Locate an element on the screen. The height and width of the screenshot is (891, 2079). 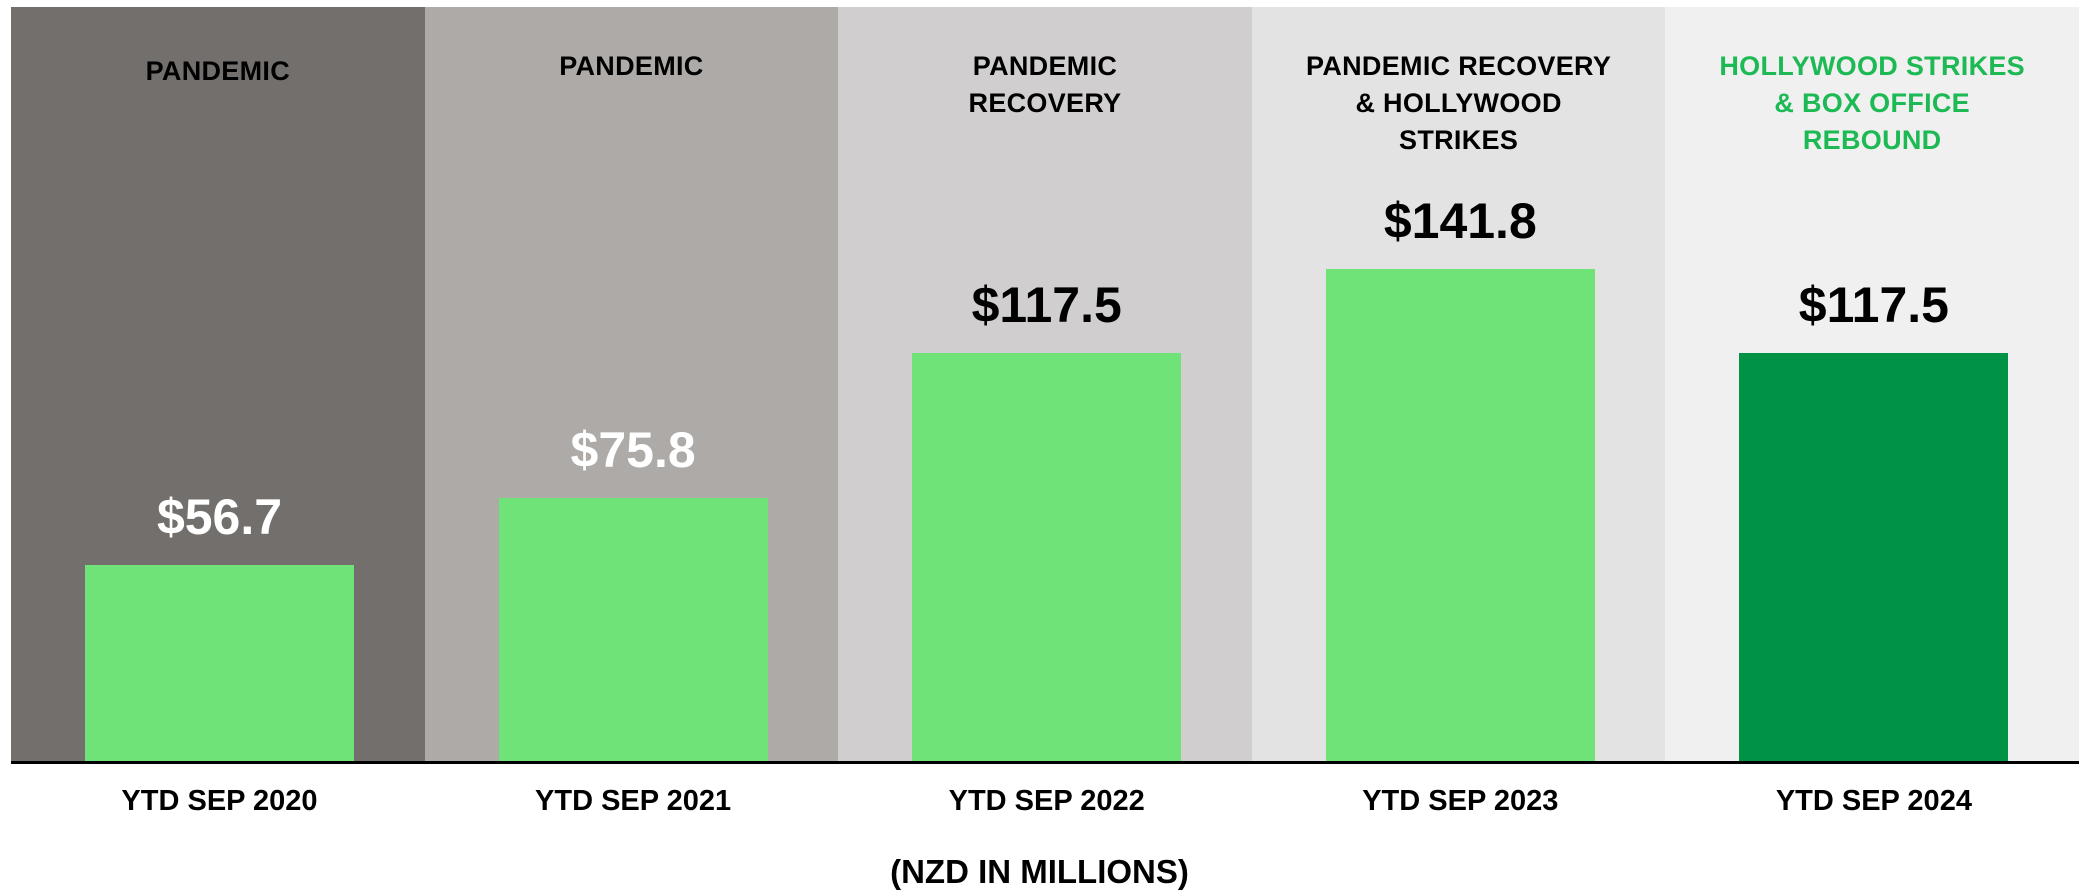
x-tick-label: YTD SEP 2023 is located at coordinates (1460, 801).